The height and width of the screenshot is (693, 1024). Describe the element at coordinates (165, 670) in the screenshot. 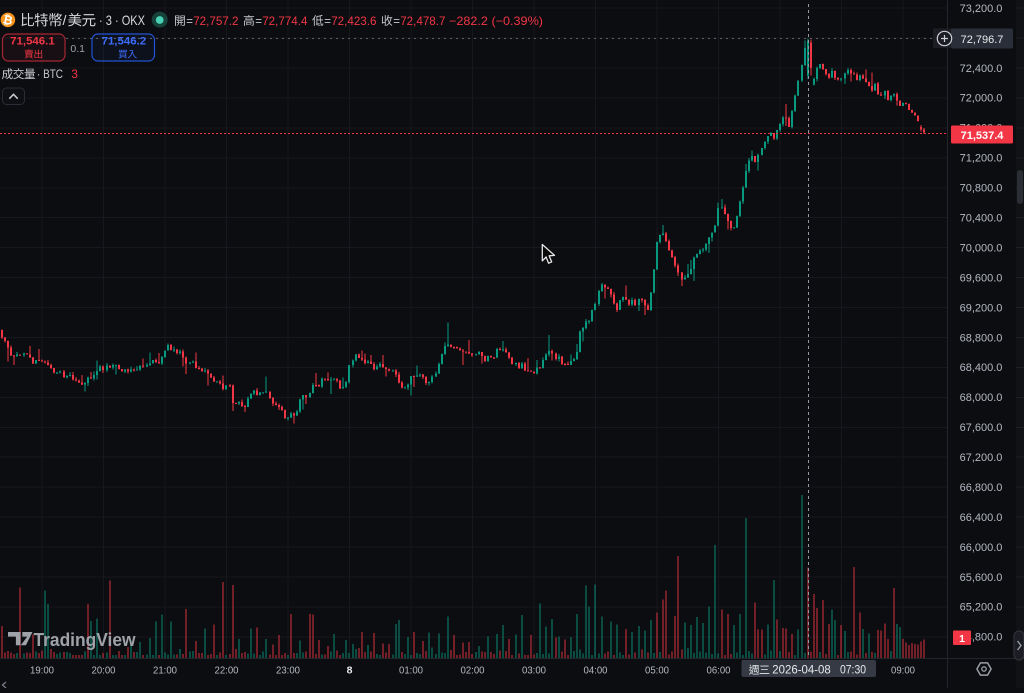

I see `svg-text: 21:00` at that location.